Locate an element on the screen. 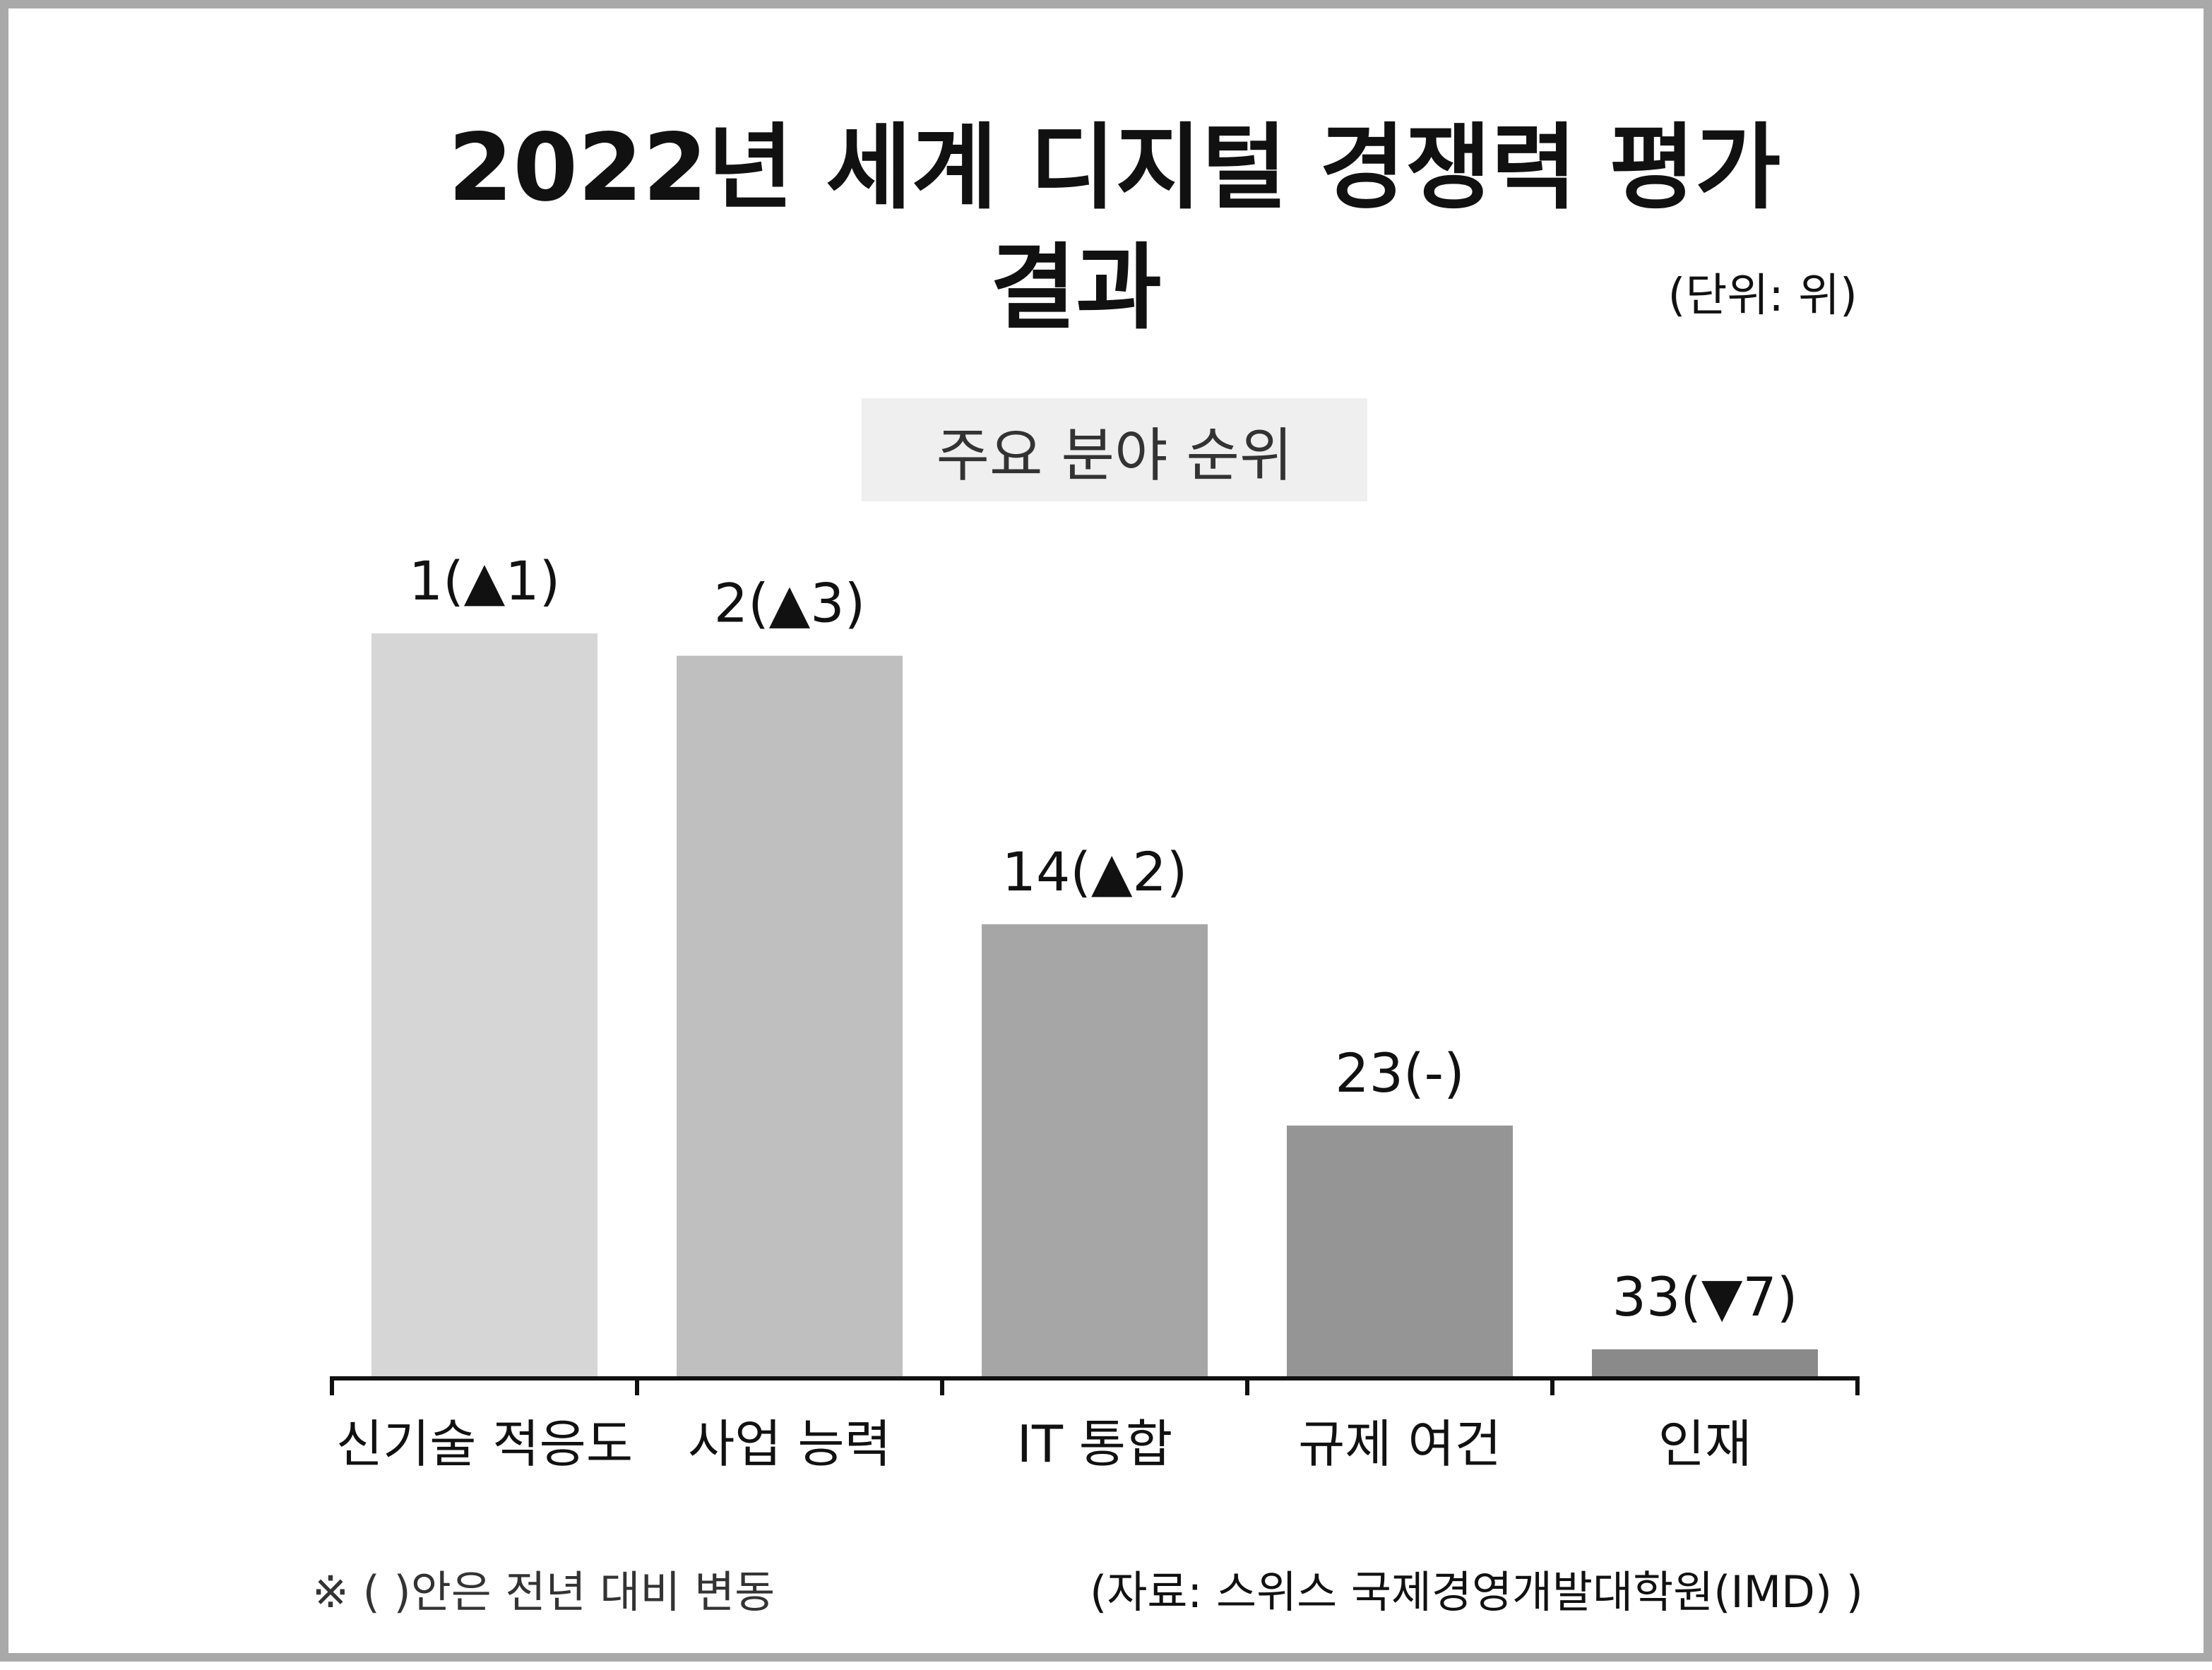  footnote: ※ ( )안은 전년 대비 변동 is located at coordinates (543, 1592).